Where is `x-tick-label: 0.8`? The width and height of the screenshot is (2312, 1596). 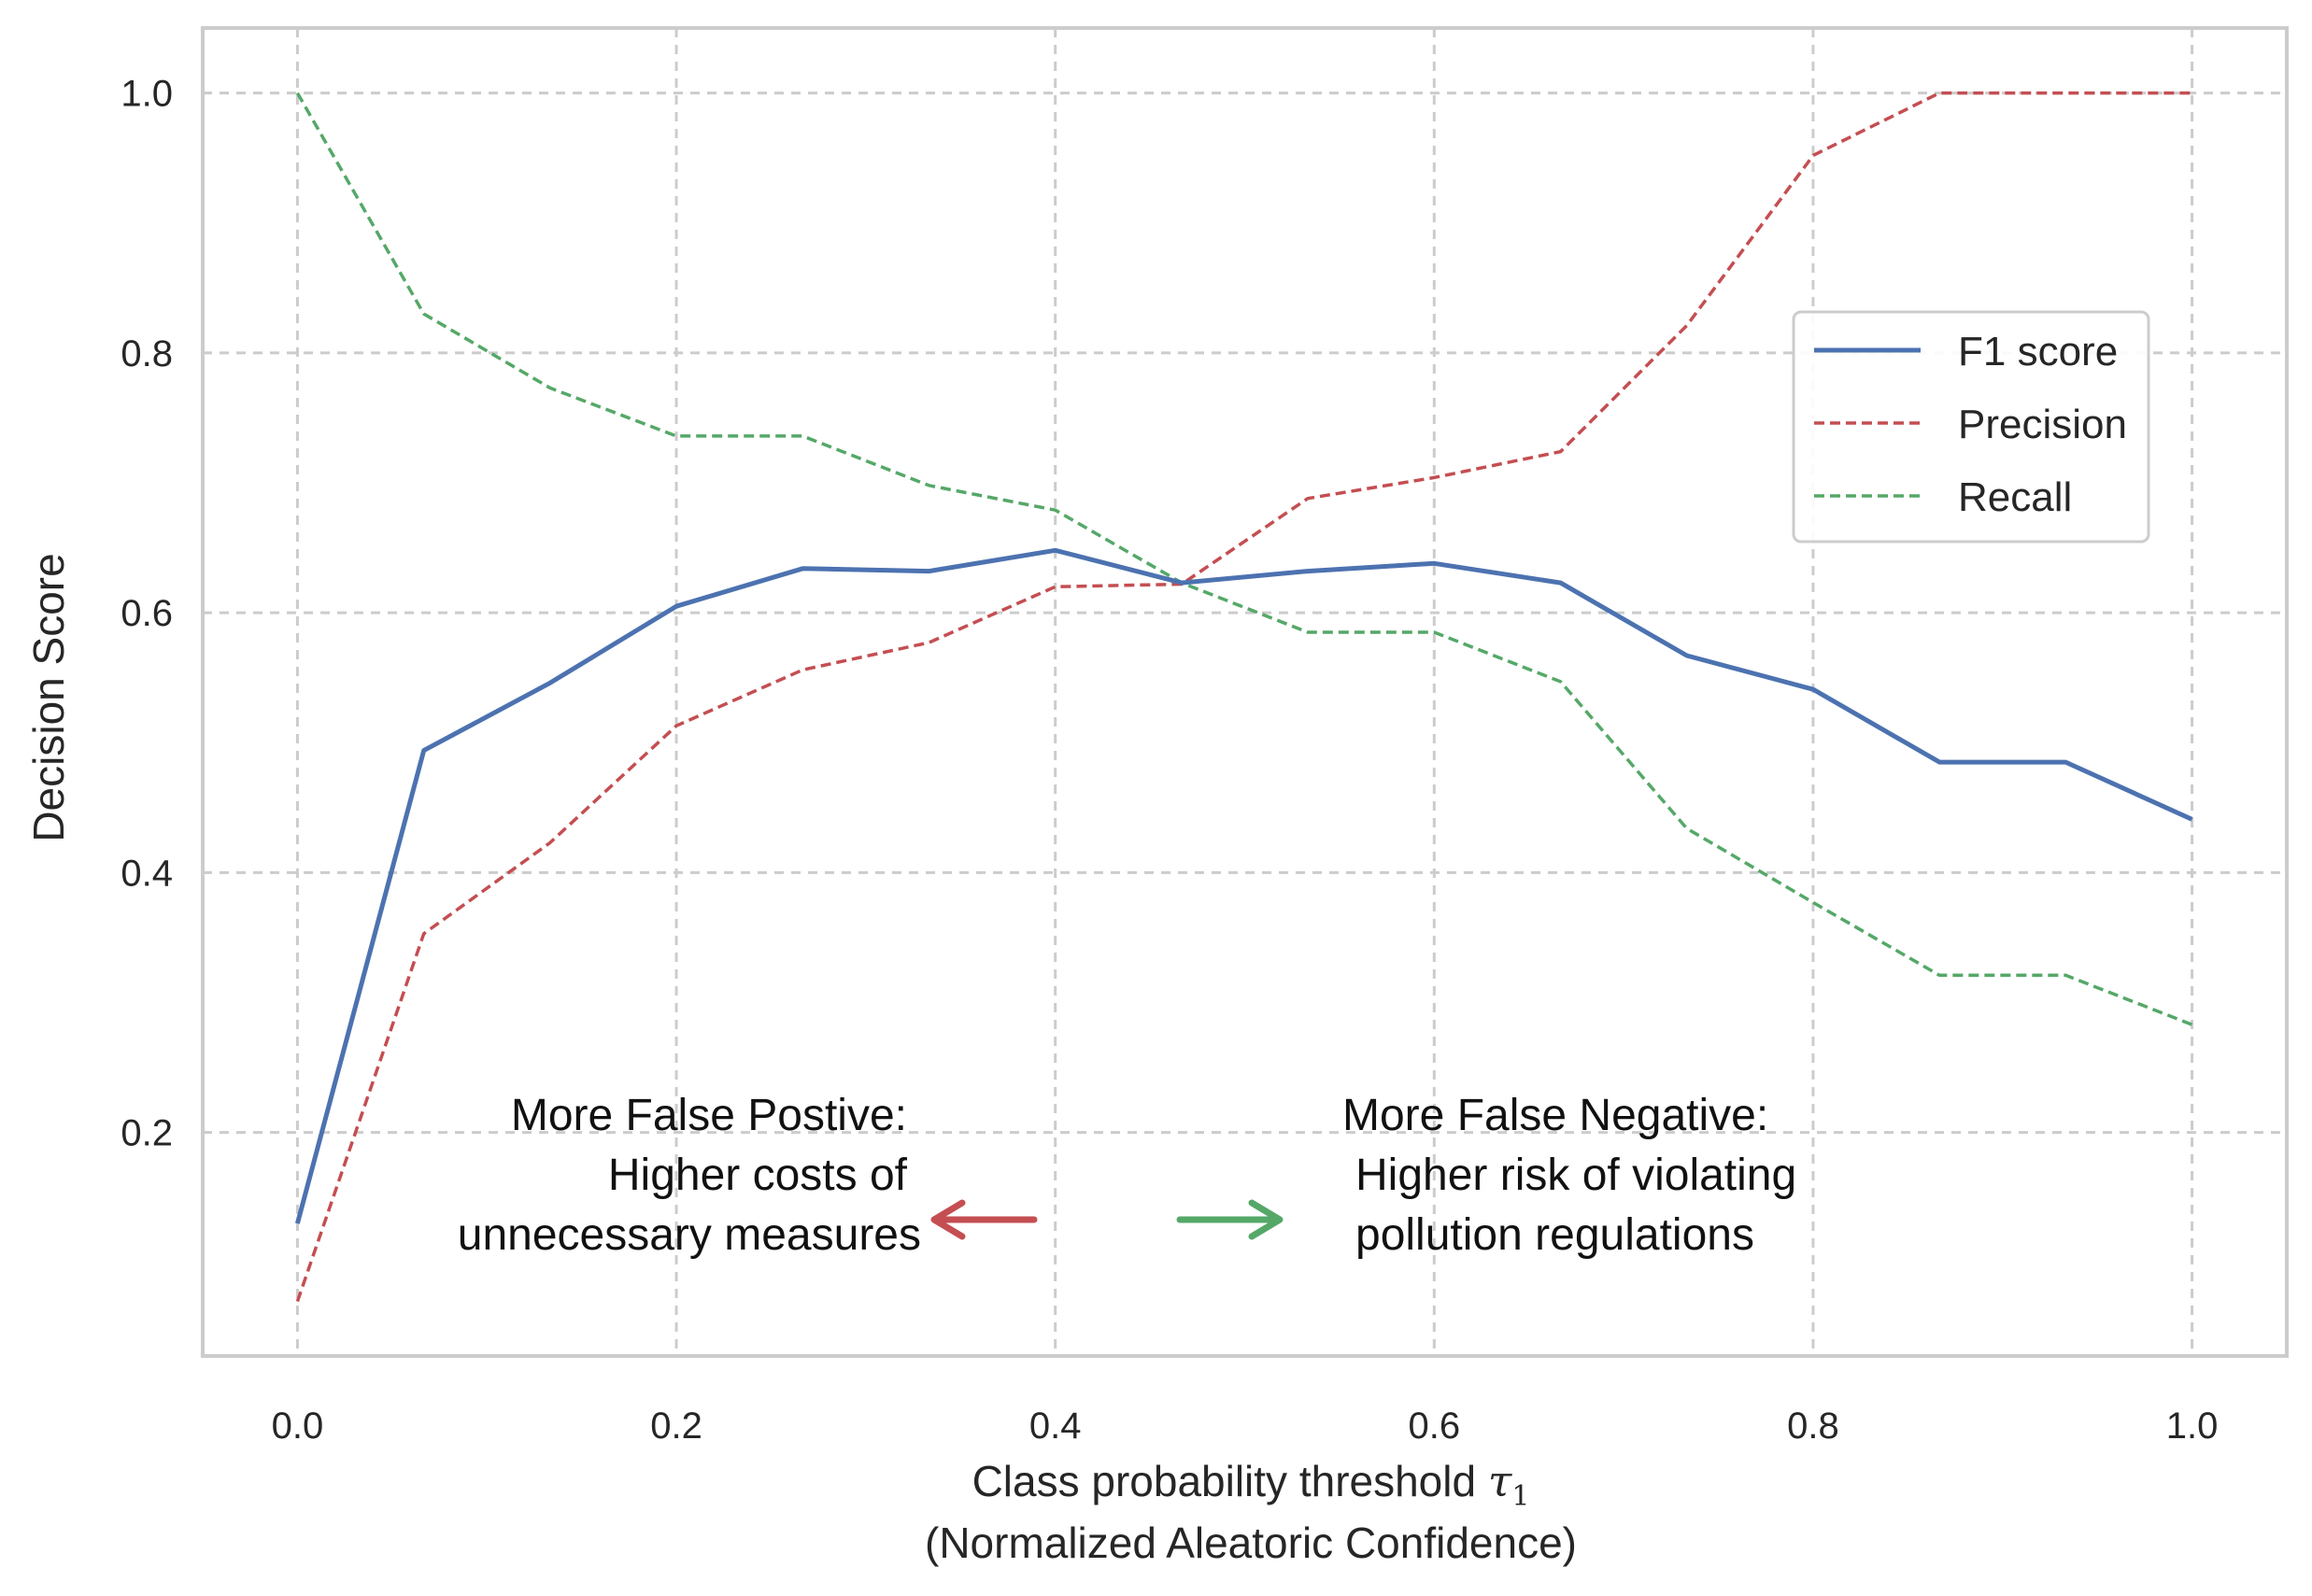 x-tick-label: 0.8 is located at coordinates (1813, 1426).